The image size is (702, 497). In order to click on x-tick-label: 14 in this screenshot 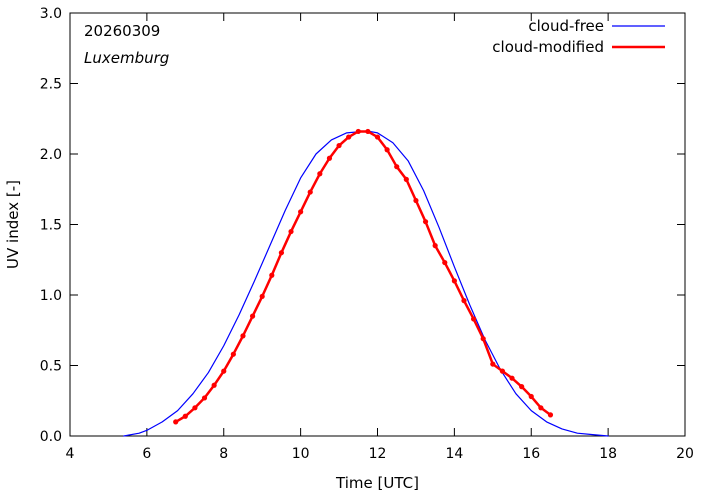, I will do `click(454, 454)`.